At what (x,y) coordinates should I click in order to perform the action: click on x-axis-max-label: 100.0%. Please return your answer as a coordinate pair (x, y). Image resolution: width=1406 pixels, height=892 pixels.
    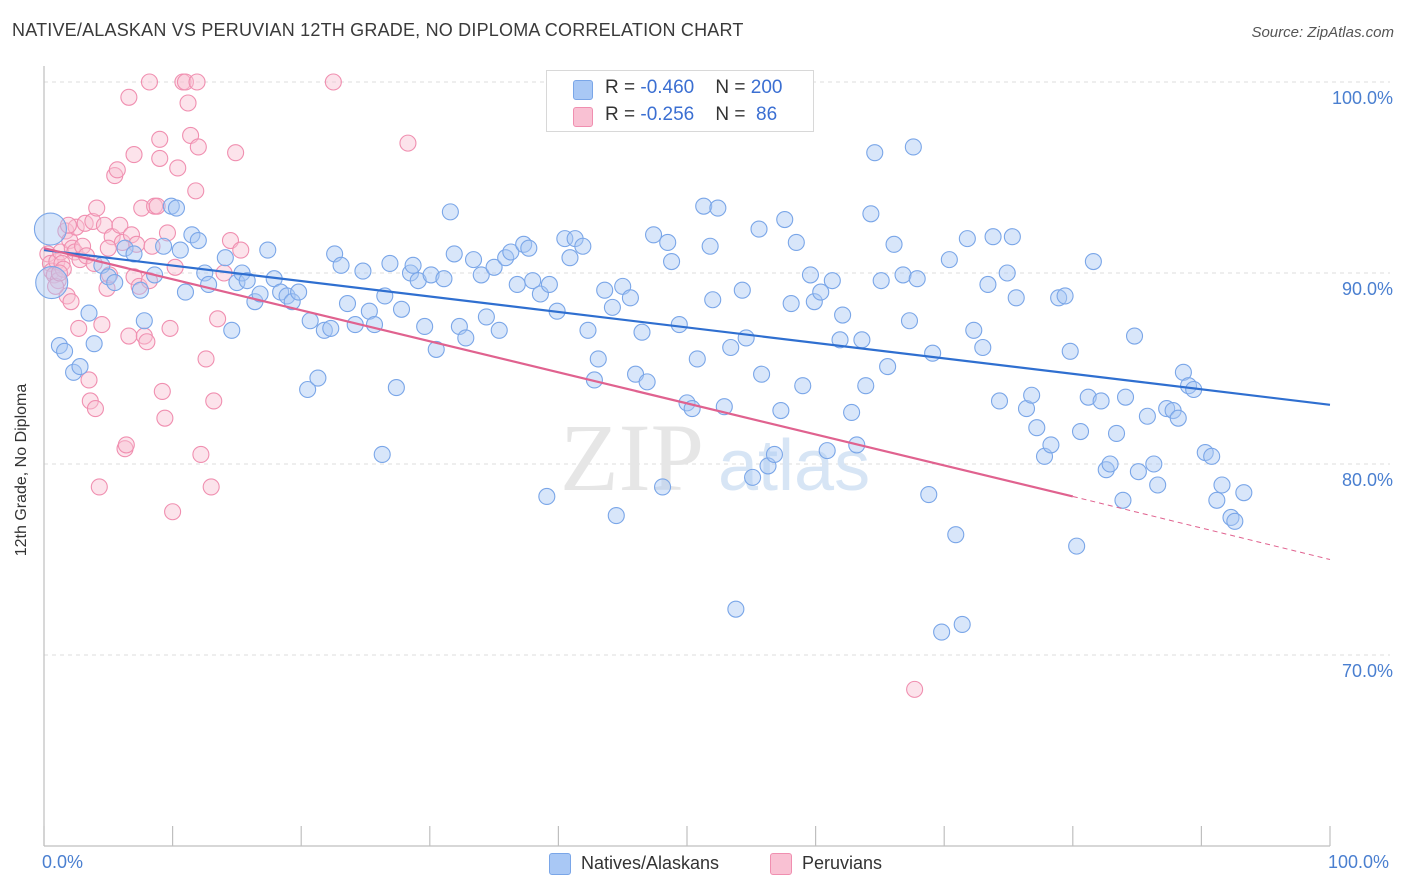
    Looking at the image, I should click on (1359, 862).